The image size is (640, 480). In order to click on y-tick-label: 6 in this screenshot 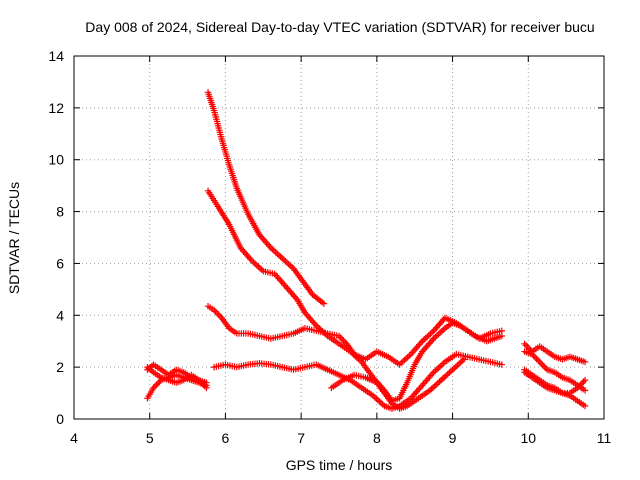, I will do `click(60, 263)`.